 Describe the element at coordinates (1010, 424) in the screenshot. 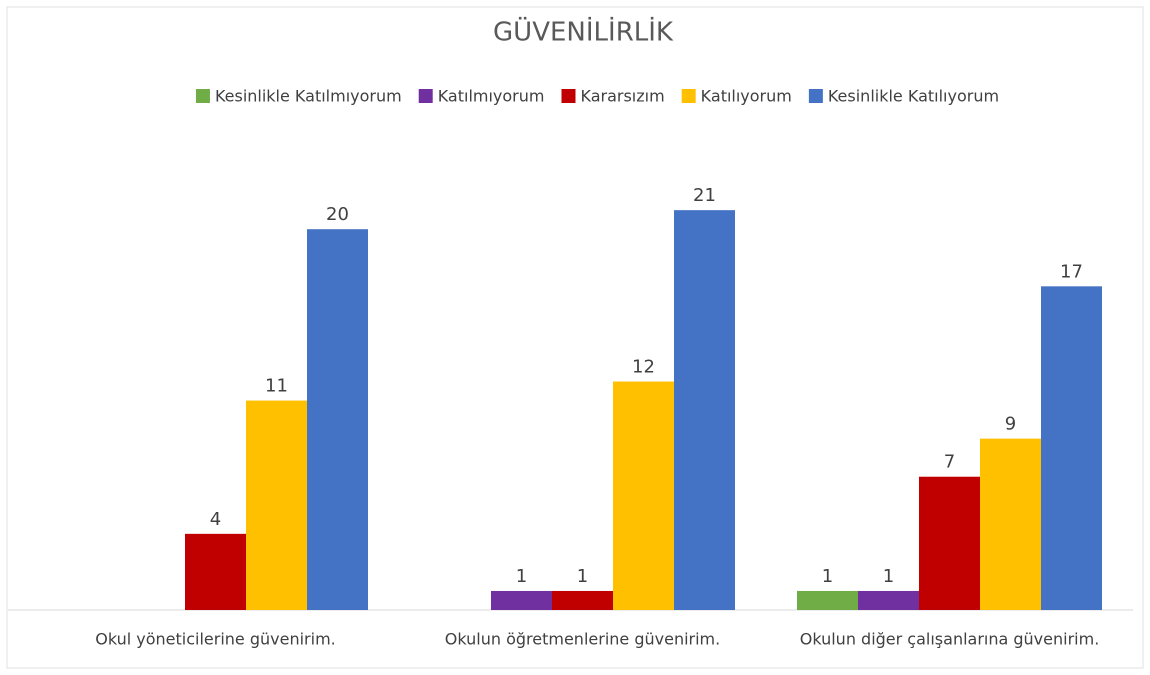

I see `data-label: 9` at that location.